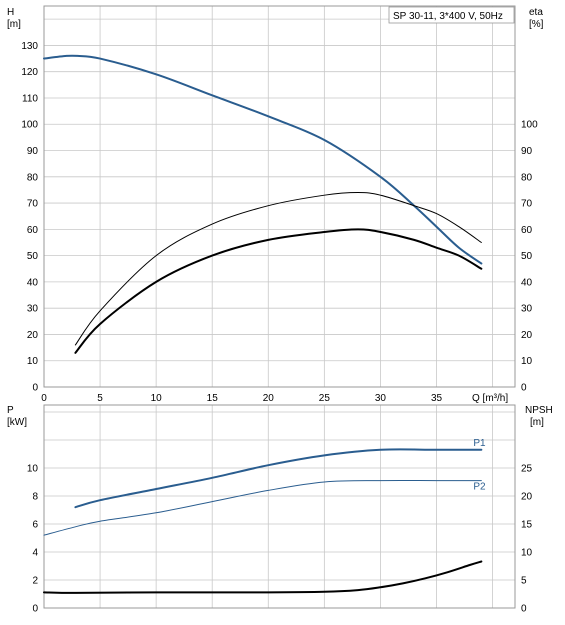 The width and height of the screenshot is (565, 625). What do you see at coordinates (527, 151) in the screenshot?
I see `top-right-tick-label: 90` at bounding box center [527, 151].